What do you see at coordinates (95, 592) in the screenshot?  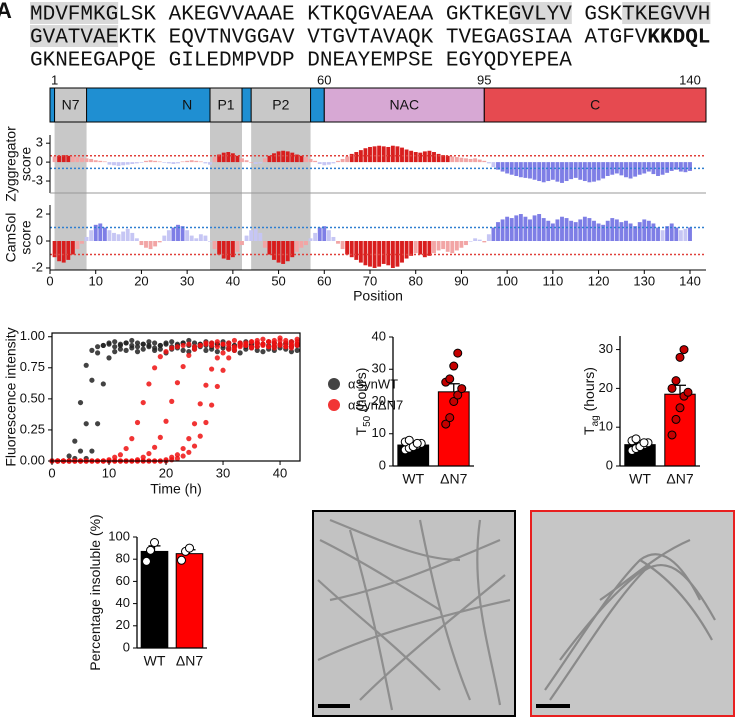 I see `y-axis-label: Percentage insoluble (%)` at bounding box center [95, 592].